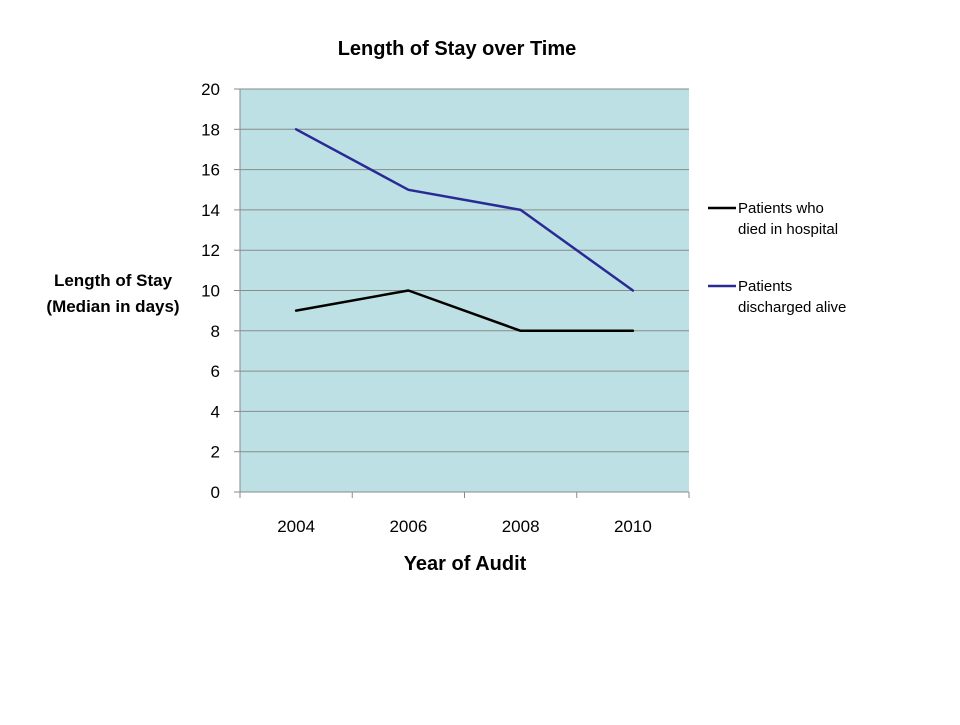 The height and width of the screenshot is (725, 960). Describe the element at coordinates (792, 307) in the screenshot. I see `legend-label-2: discharged alive` at that location.